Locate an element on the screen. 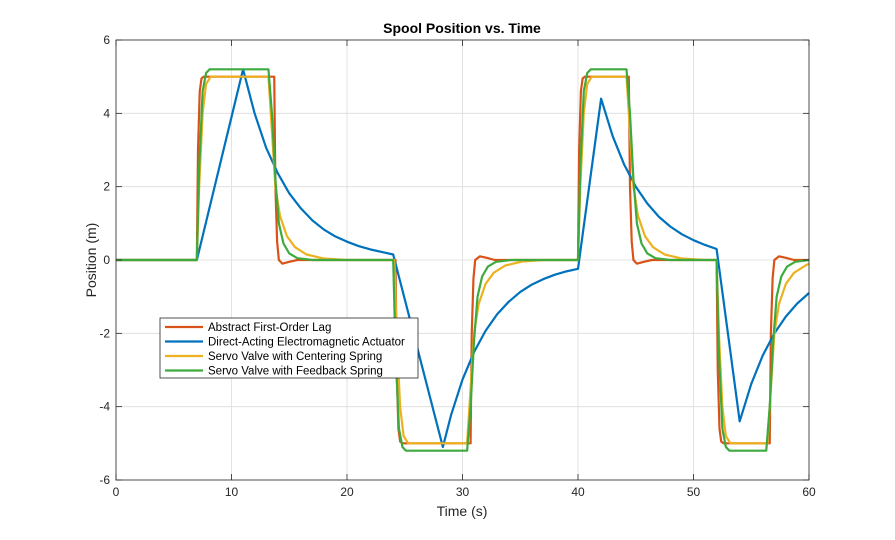 This screenshot has height=540, width=895. x-tick-label: 20 is located at coordinates (347, 492).